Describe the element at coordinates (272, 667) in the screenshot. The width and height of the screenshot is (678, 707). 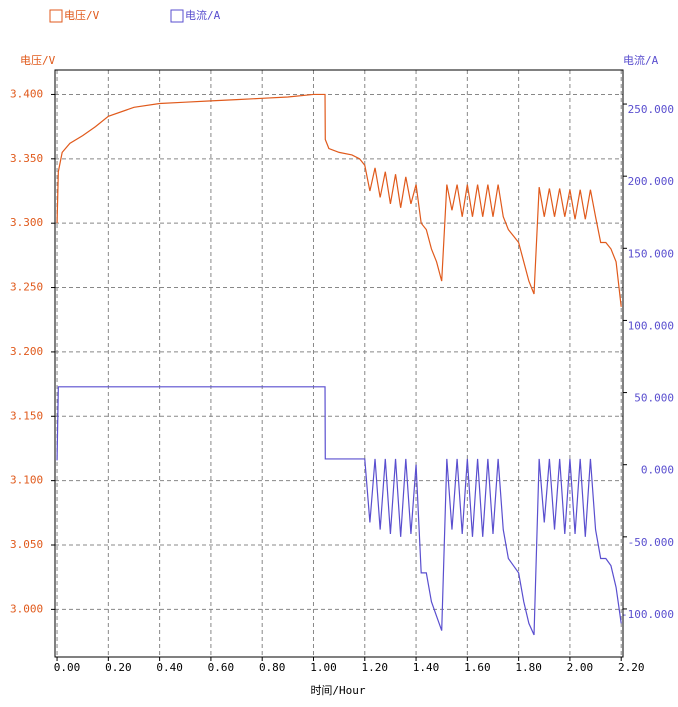
I see `x-tick-label: 0.80` at that location.